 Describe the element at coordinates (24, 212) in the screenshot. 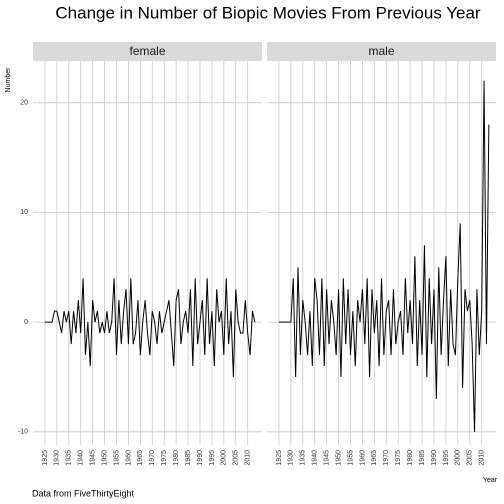

I see `y-tick-label: 10` at that location.